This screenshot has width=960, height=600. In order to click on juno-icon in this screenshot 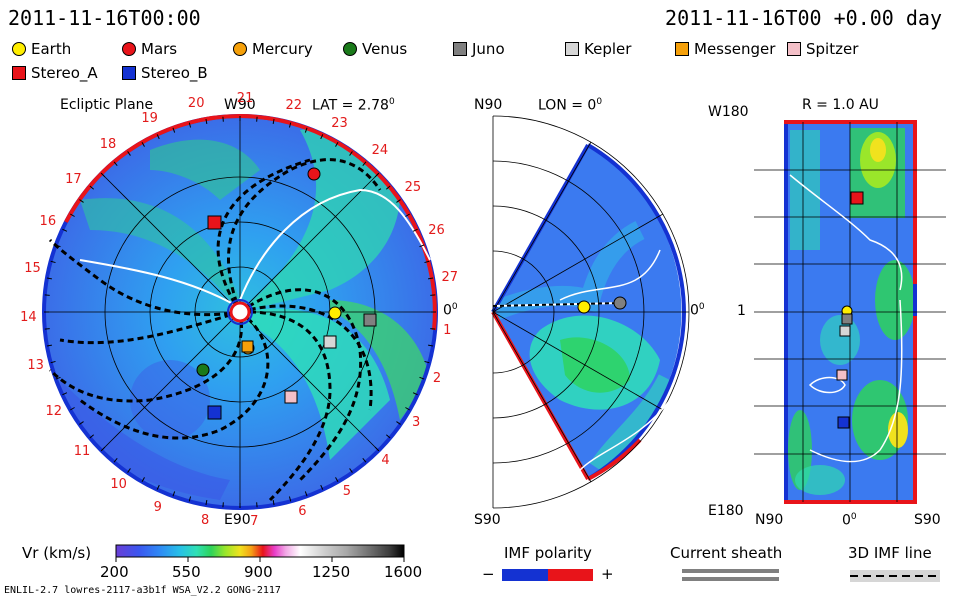, I will do `click(370, 320)`.